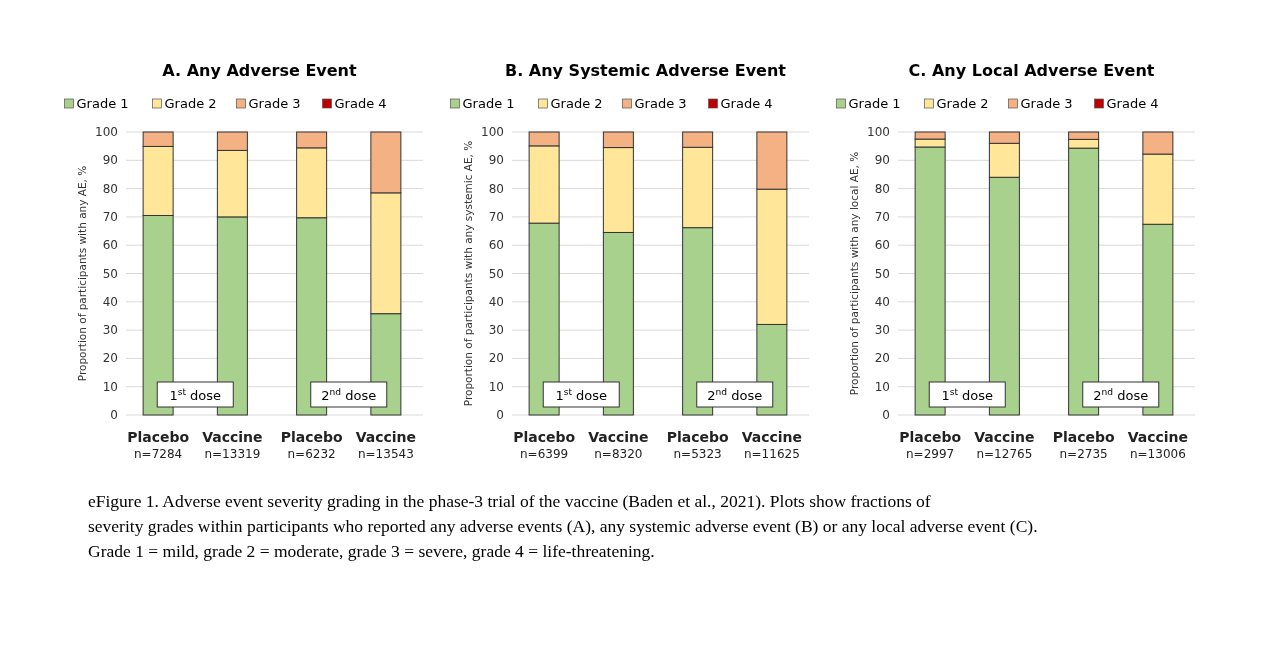 This screenshot has height=660, width=1270. I want to click on chart-title: A. Any Adverse Event, so click(259, 70).